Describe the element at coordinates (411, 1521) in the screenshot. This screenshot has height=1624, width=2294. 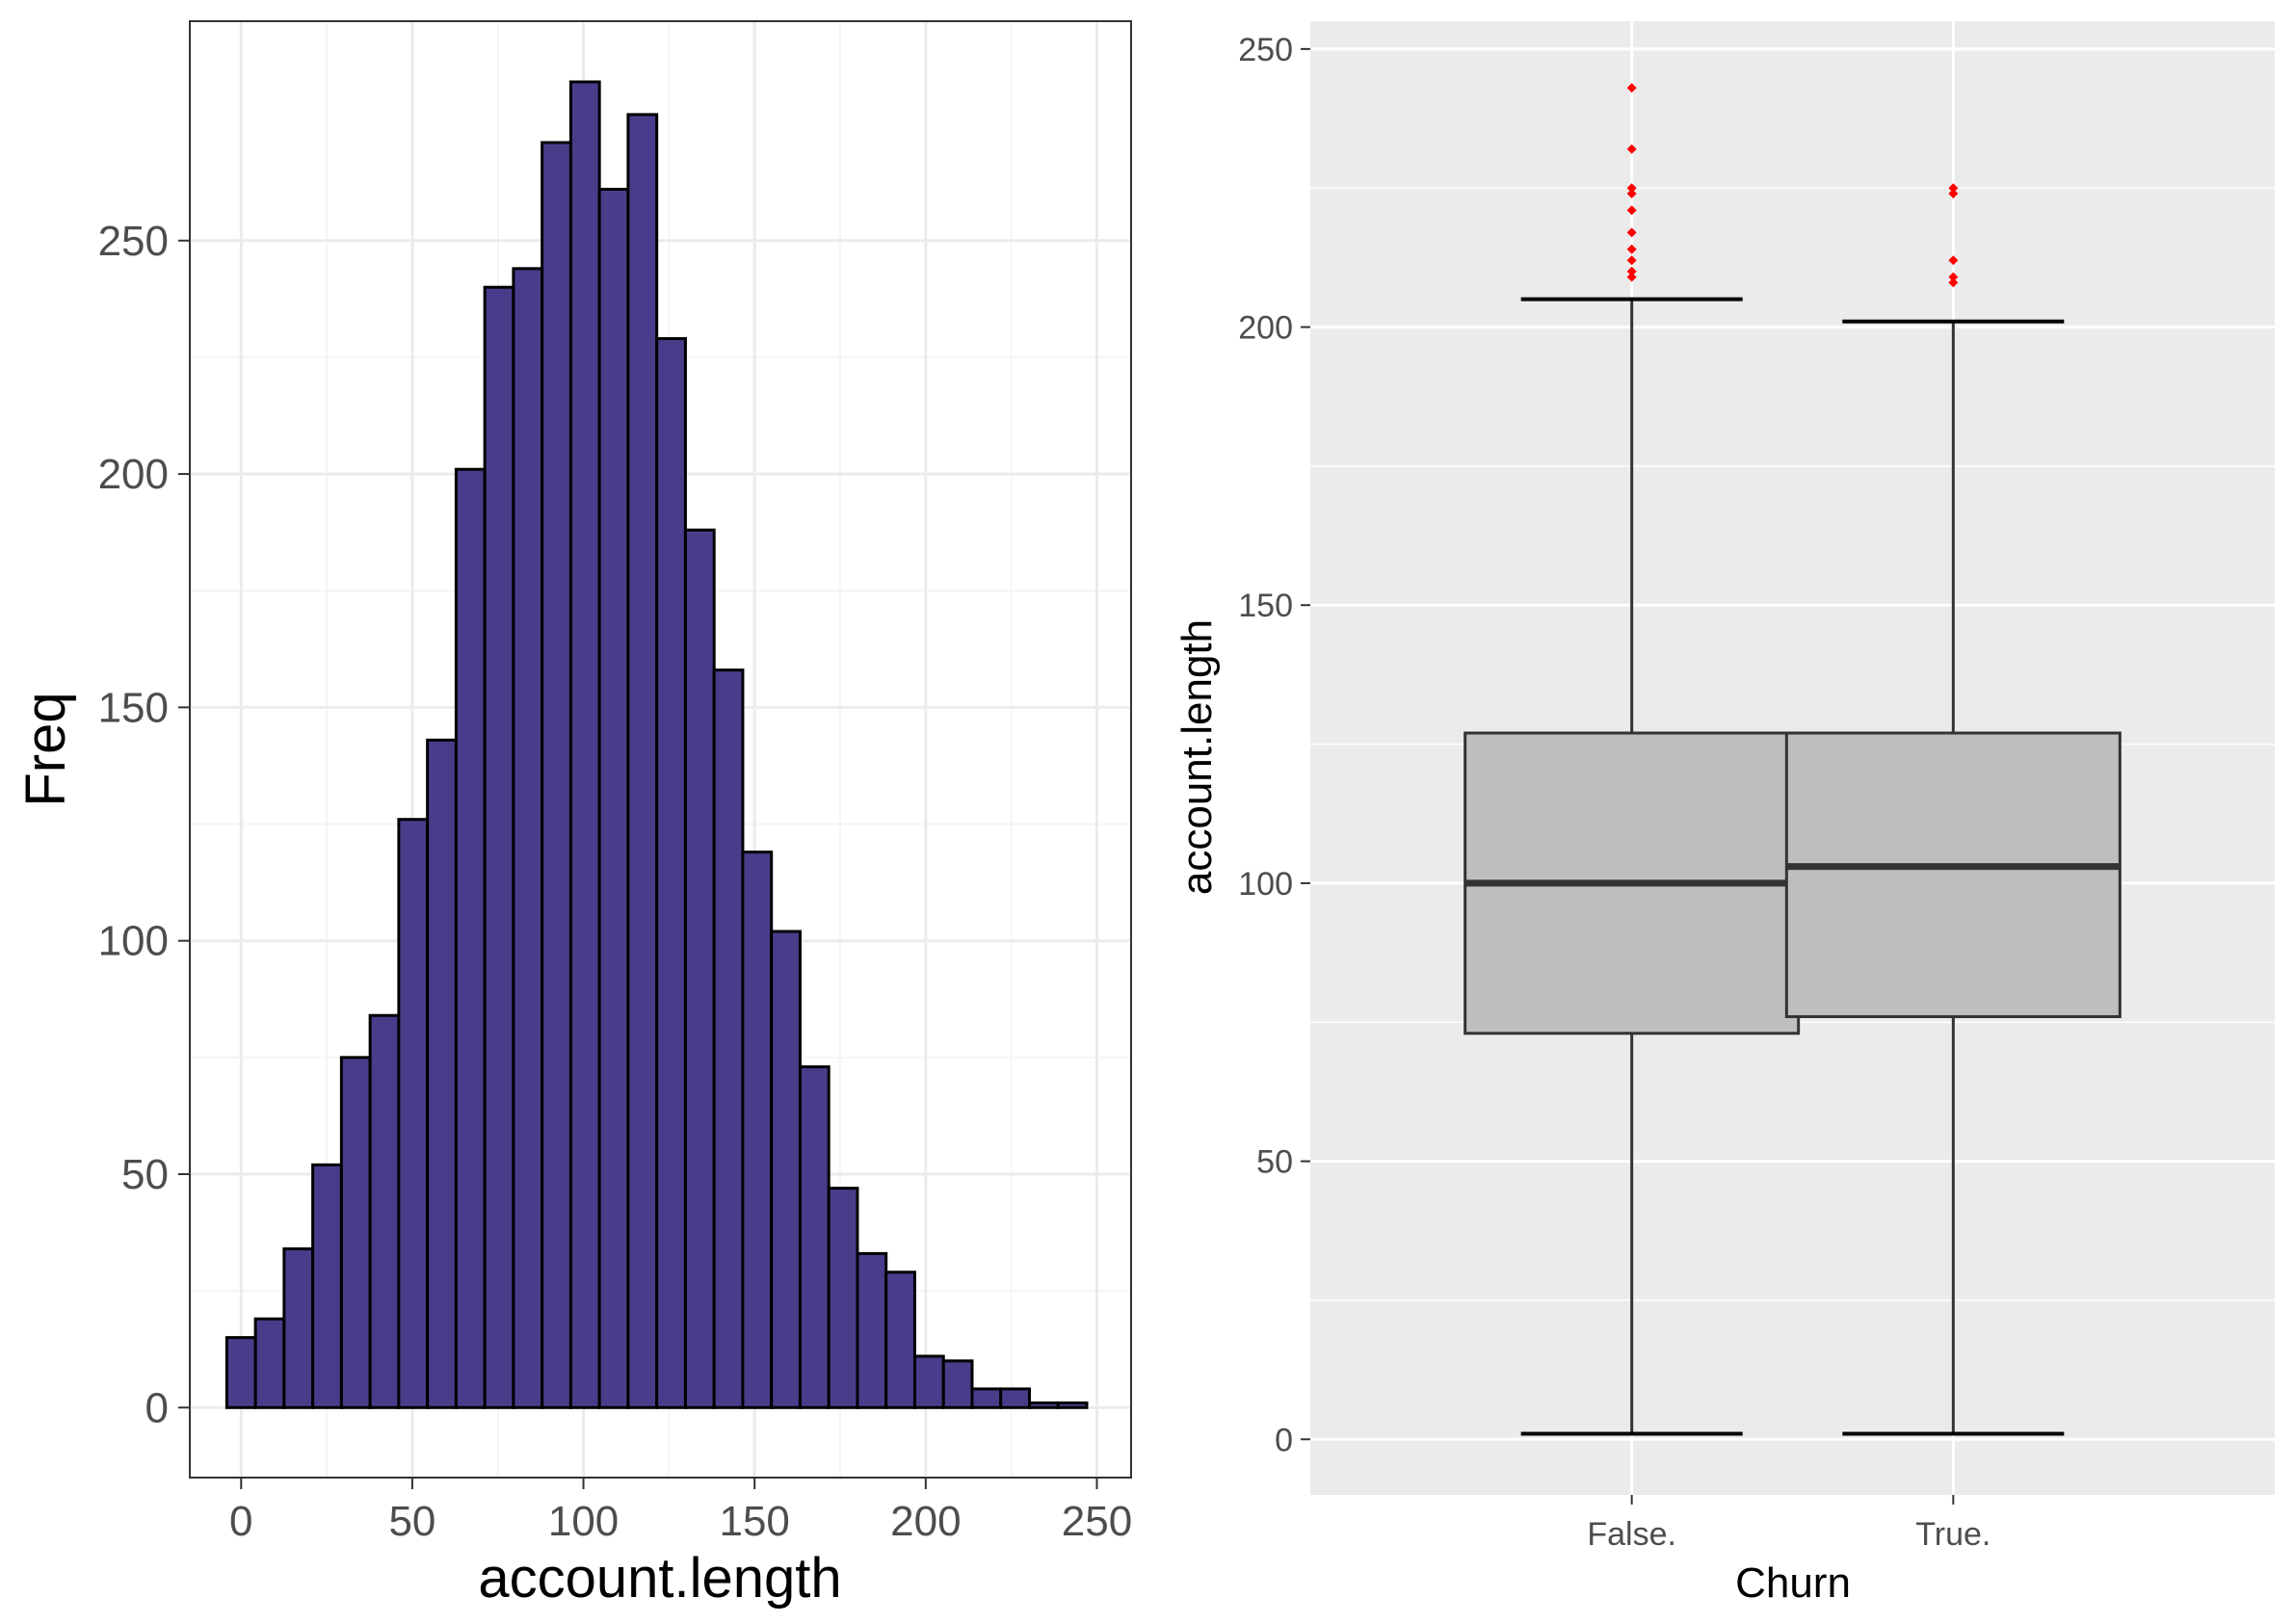
I see `histogram-x-tick-label: 50` at that location.